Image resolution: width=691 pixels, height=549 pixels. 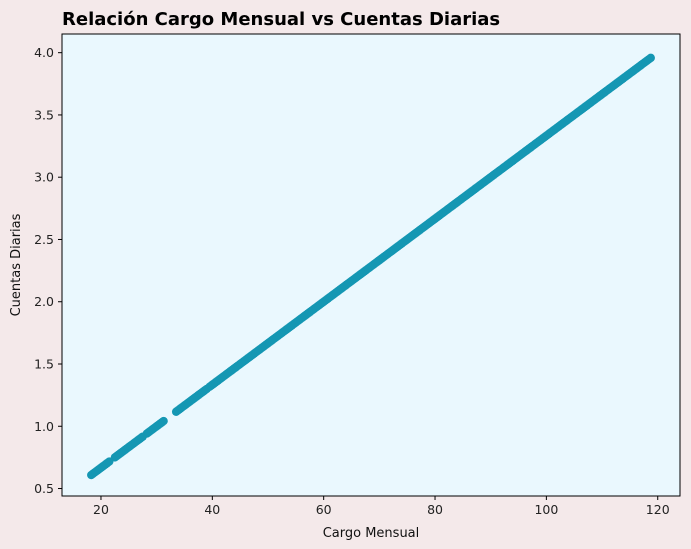 I want to click on y-axis-label: Cuentas Diarias, so click(x=16, y=264).